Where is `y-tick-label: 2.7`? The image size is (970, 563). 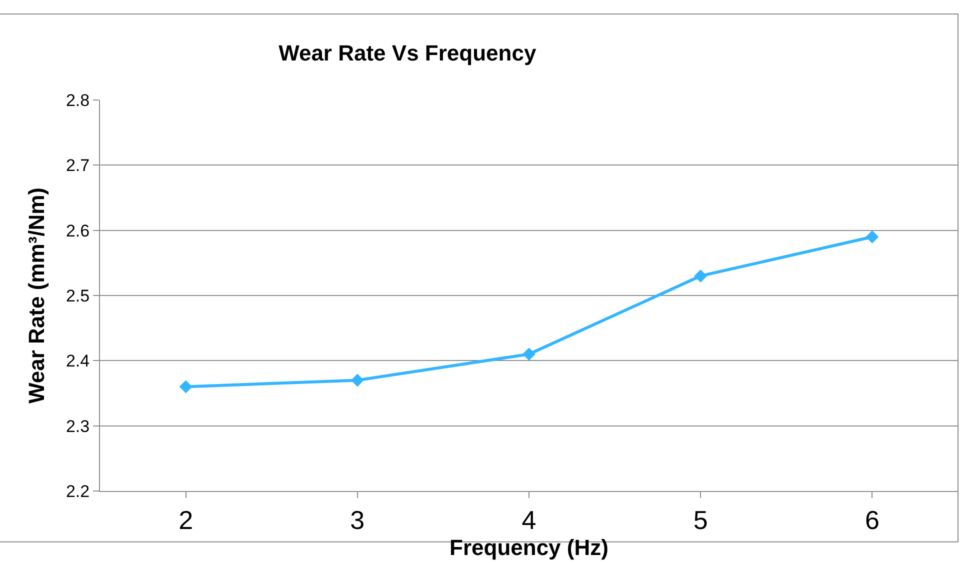
y-tick-label: 2.7 is located at coordinates (78, 166).